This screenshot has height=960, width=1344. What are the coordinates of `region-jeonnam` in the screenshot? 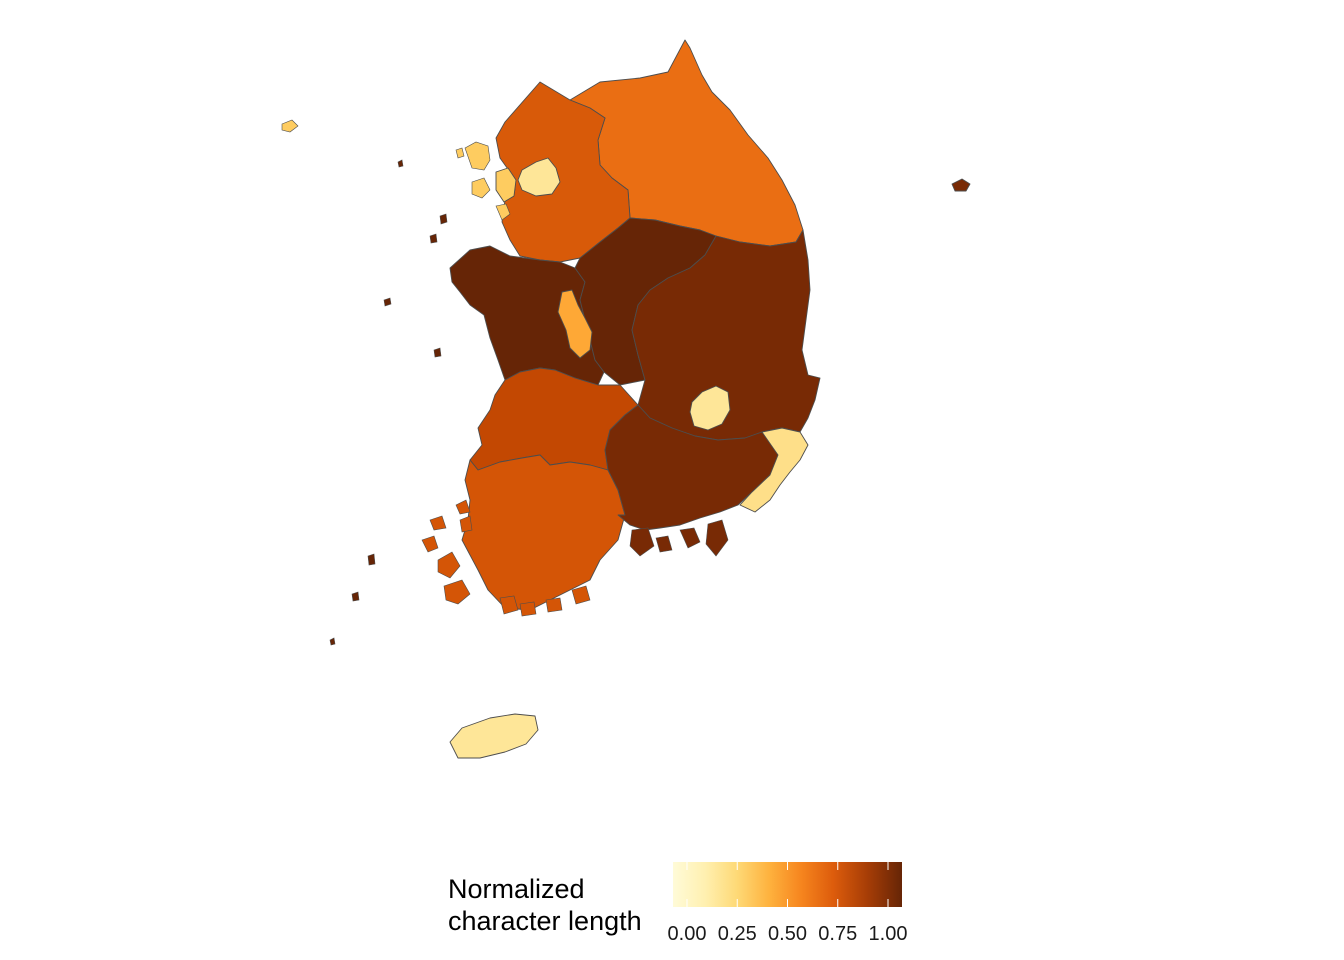 It's located at (543, 532).